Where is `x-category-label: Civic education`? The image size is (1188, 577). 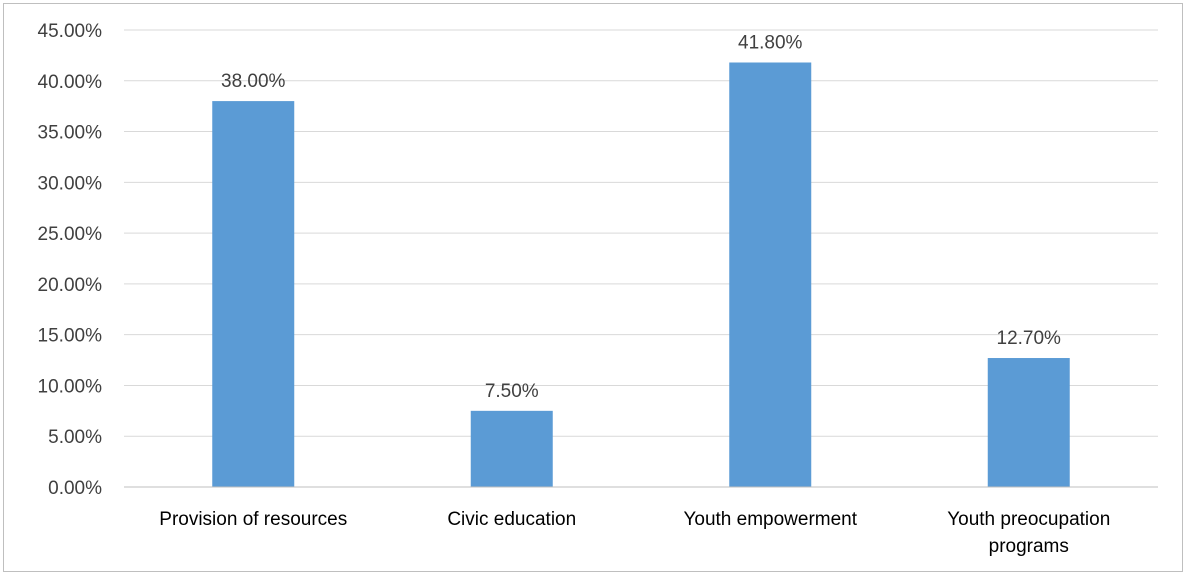 x-category-label: Civic education is located at coordinates (511, 519).